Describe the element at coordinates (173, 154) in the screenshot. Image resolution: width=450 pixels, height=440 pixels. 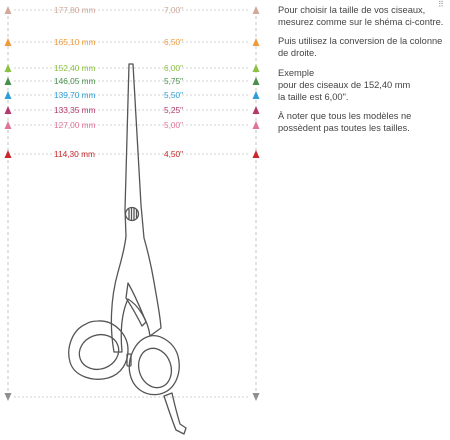
I see `size-inch-label: 4,50"` at that location.